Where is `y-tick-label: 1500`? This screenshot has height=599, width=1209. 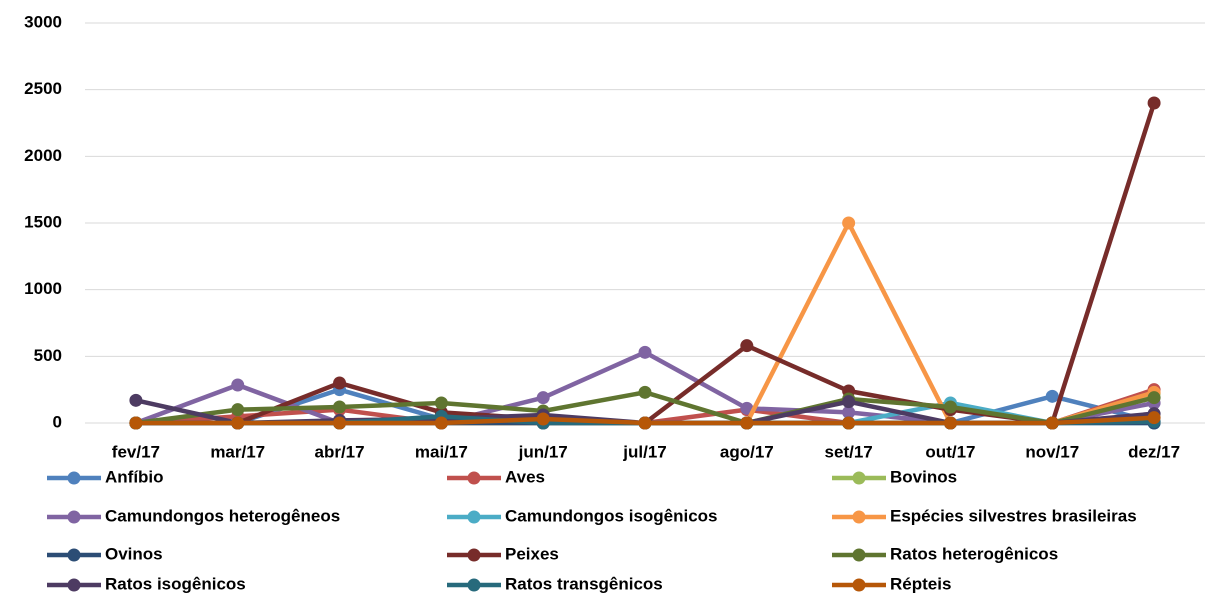 y-tick-label: 1500 is located at coordinates (43, 221).